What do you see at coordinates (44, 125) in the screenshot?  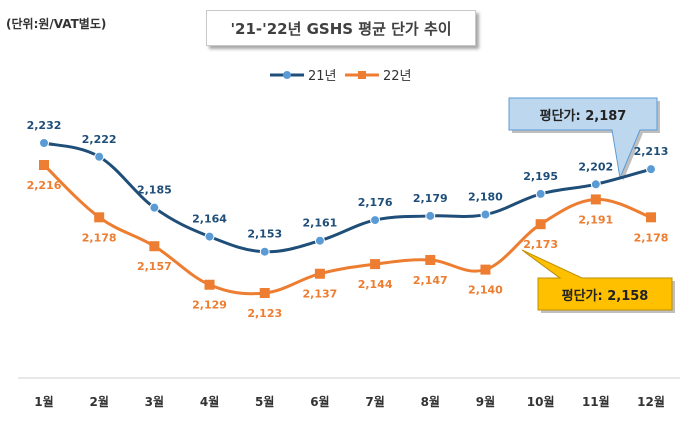 I see `data-label: 2,232` at bounding box center [44, 125].